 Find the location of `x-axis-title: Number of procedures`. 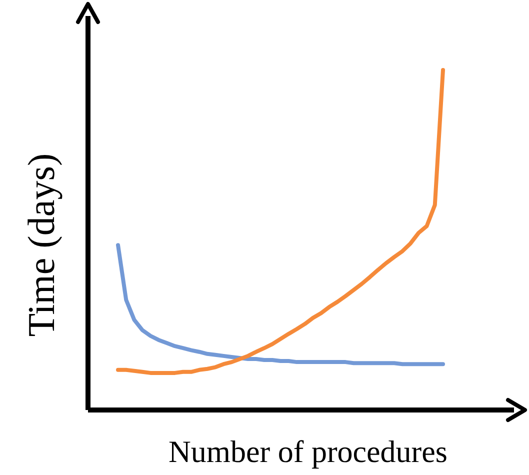

x-axis-title: Number of procedures is located at coordinates (308, 451).